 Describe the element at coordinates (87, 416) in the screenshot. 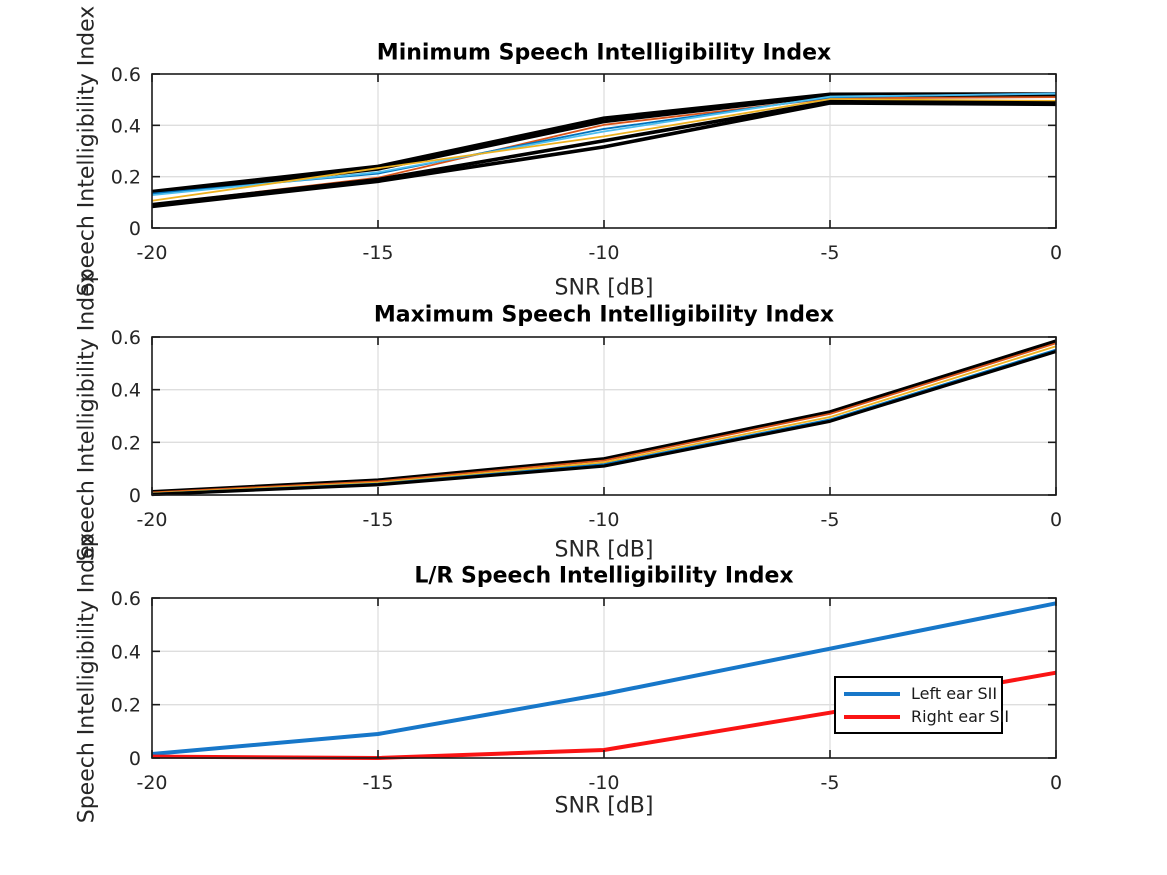

I see `subplot2-y-axis-label: Speech Intelligibility Index` at that location.